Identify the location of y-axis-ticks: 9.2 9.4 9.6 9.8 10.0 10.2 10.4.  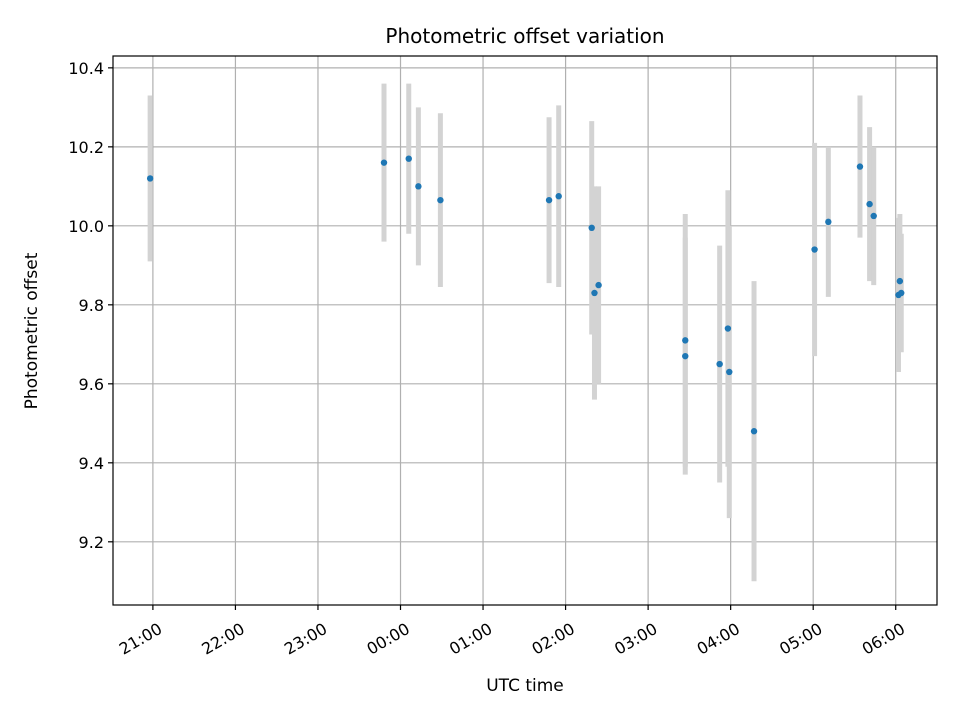
(90, 305).